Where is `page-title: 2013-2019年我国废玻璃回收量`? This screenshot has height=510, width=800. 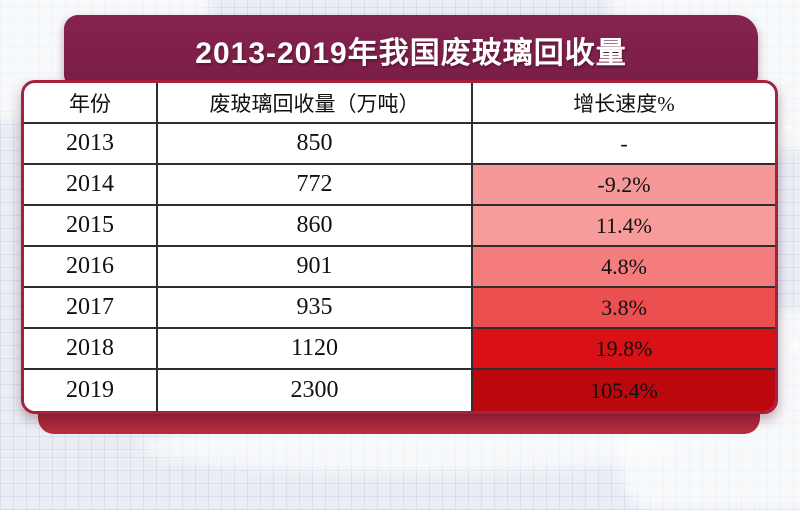
page-title: 2013-2019年我国废玻璃回收量 is located at coordinates (411, 53).